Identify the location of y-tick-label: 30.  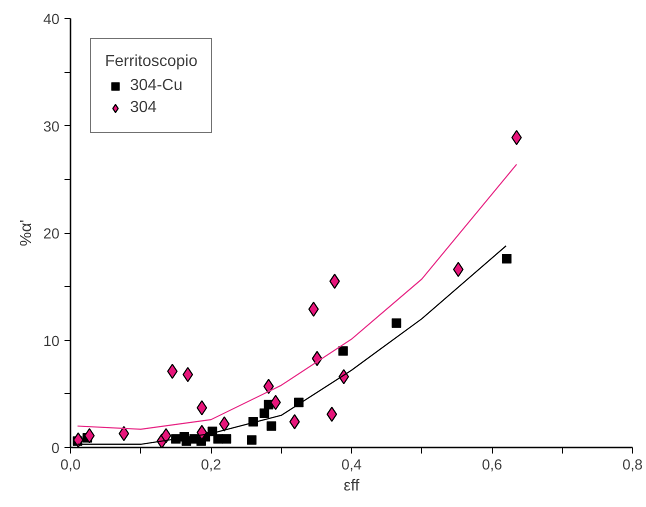
(51, 127).